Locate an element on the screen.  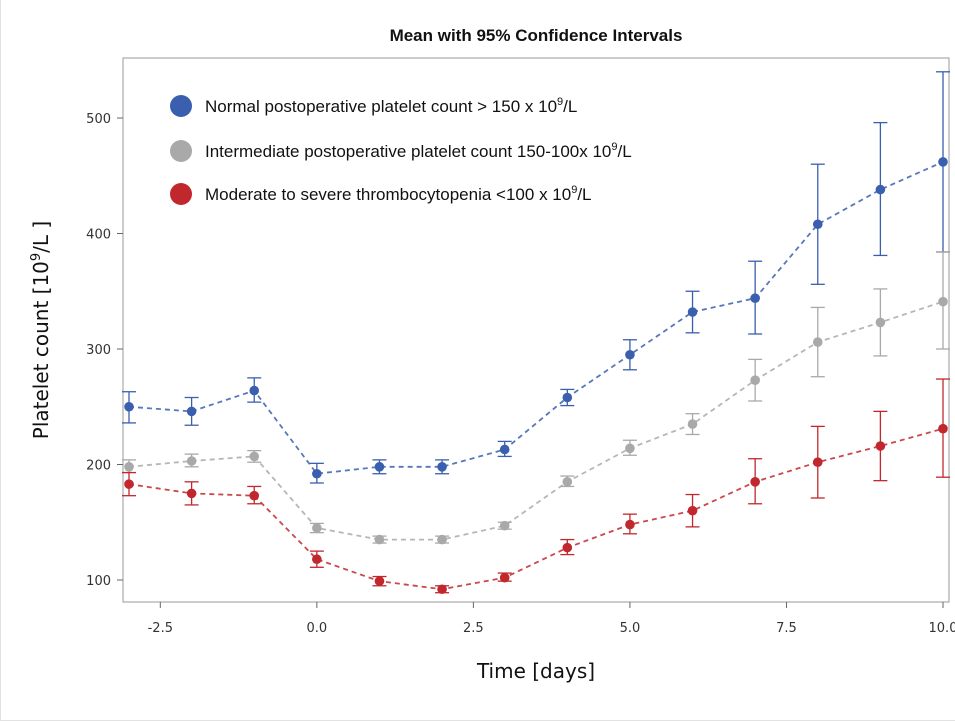
x-axis-title: Time [days] is located at coordinates (535, 671).